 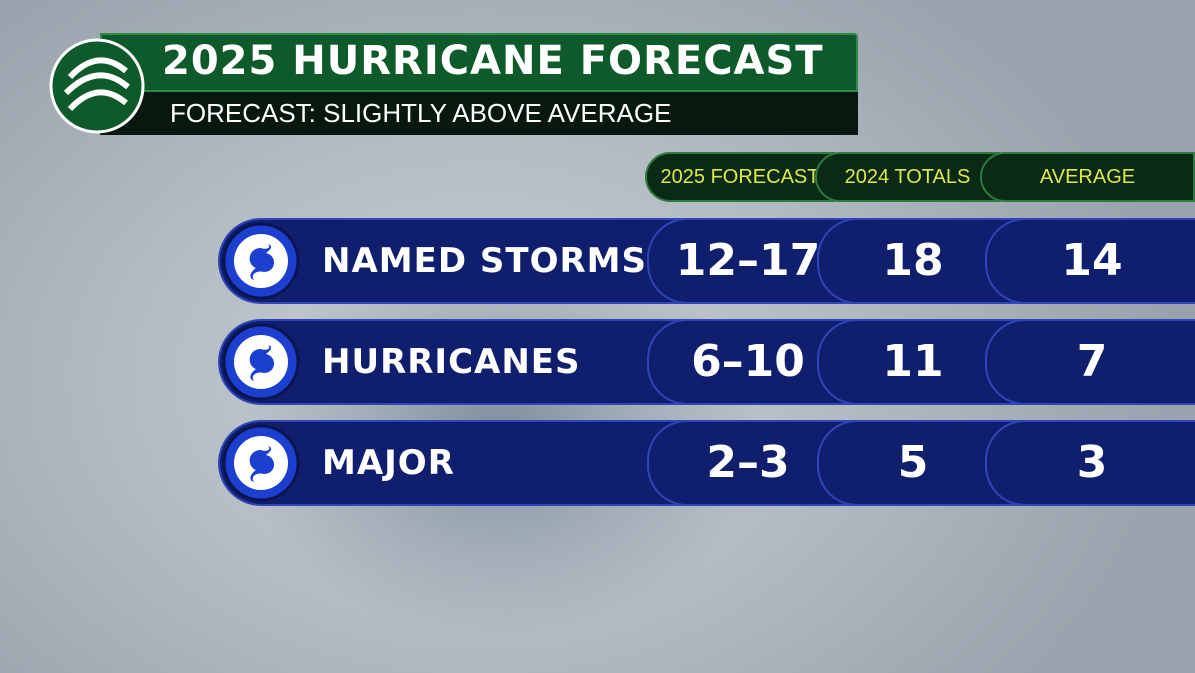 What do you see at coordinates (1090, 463) in the screenshot?
I see `value-cell: 3` at bounding box center [1090, 463].